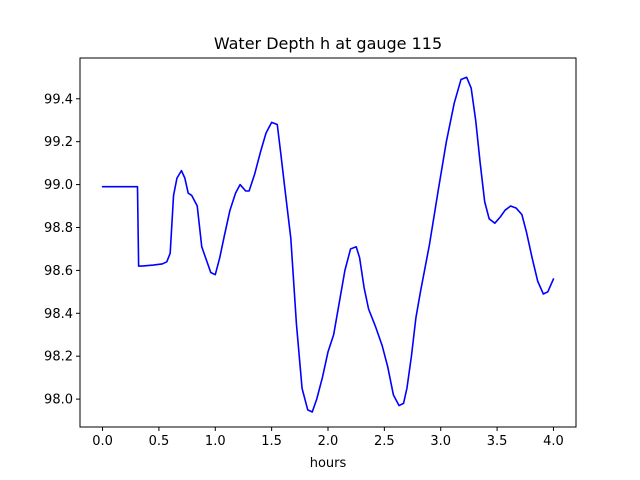  I want to click on y-tick-label: 98.8, so click(58, 228).